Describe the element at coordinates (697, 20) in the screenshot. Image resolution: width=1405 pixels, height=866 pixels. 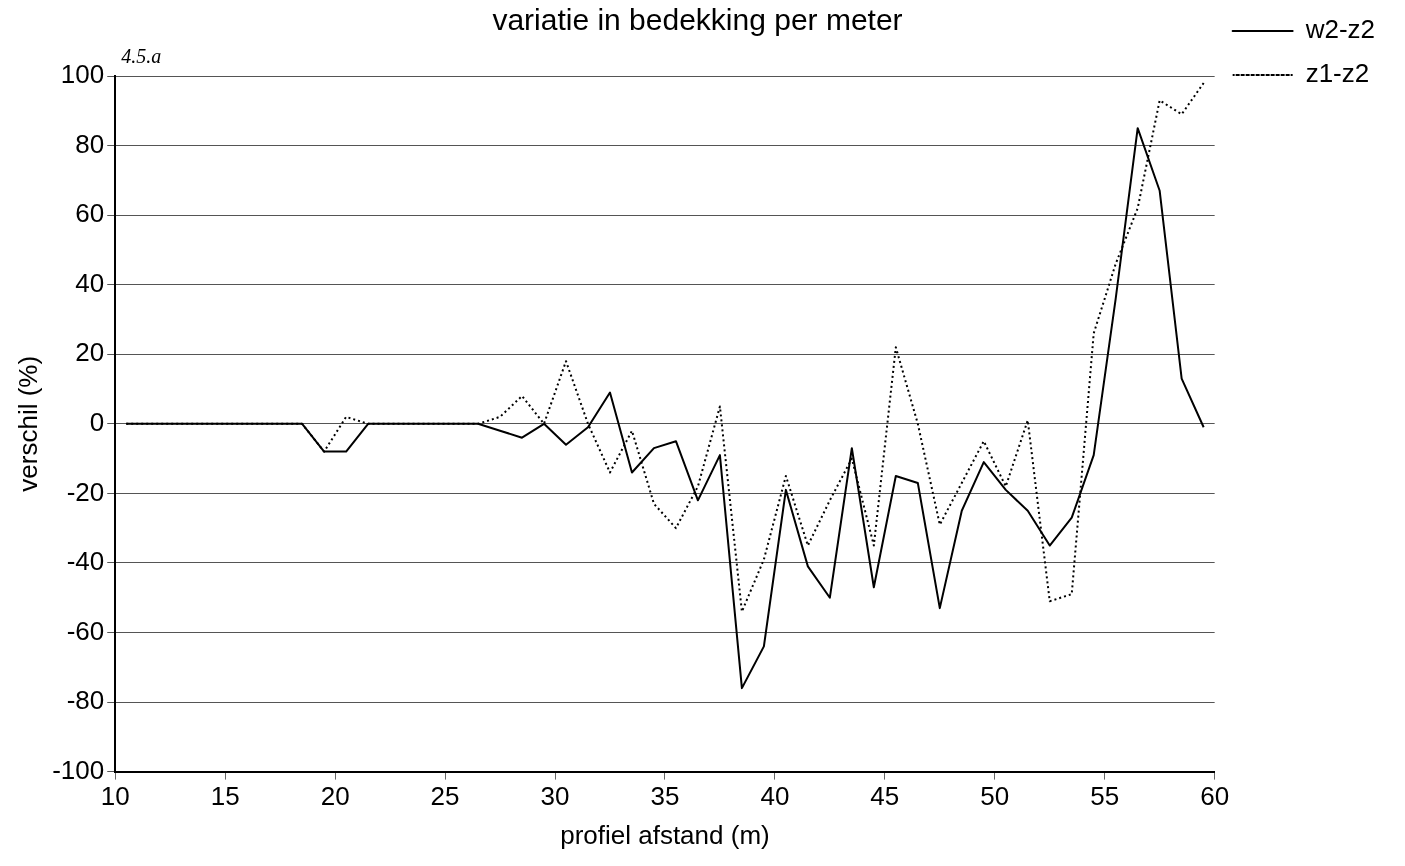
I see `chart-title: variatie in bedekking per meter` at that location.